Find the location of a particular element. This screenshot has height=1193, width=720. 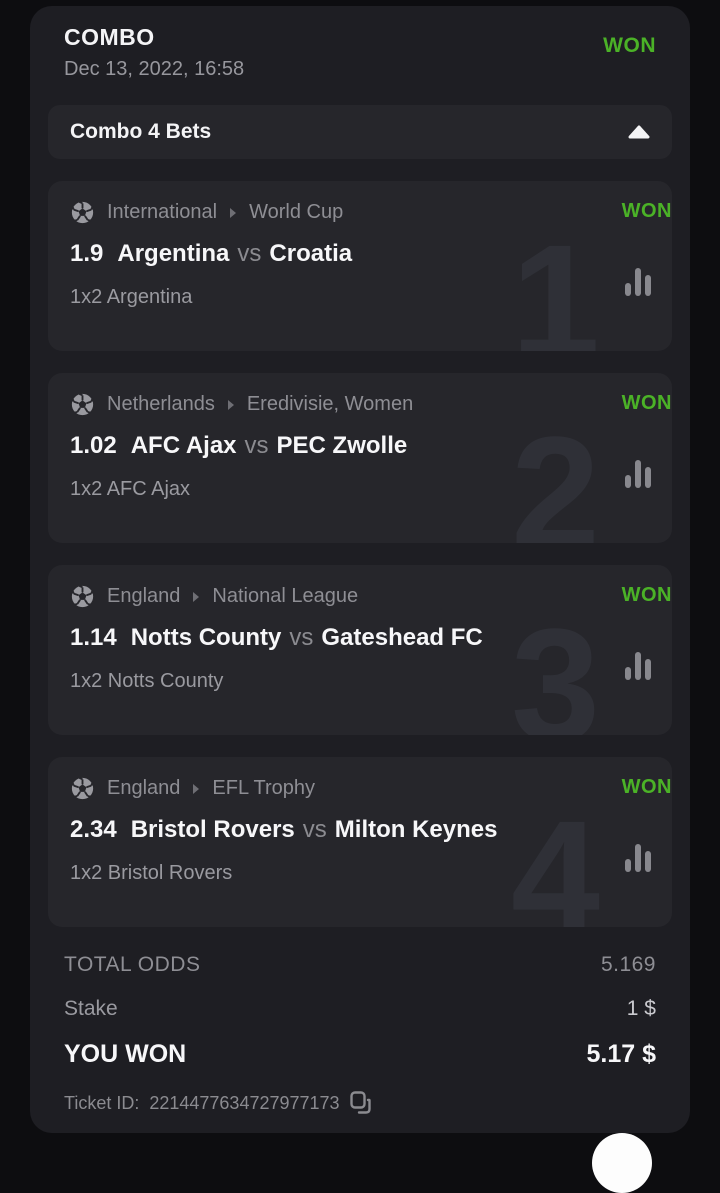

ticket-date: Dec 13, 2022, 16:58 is located at coordinates (154, 69).